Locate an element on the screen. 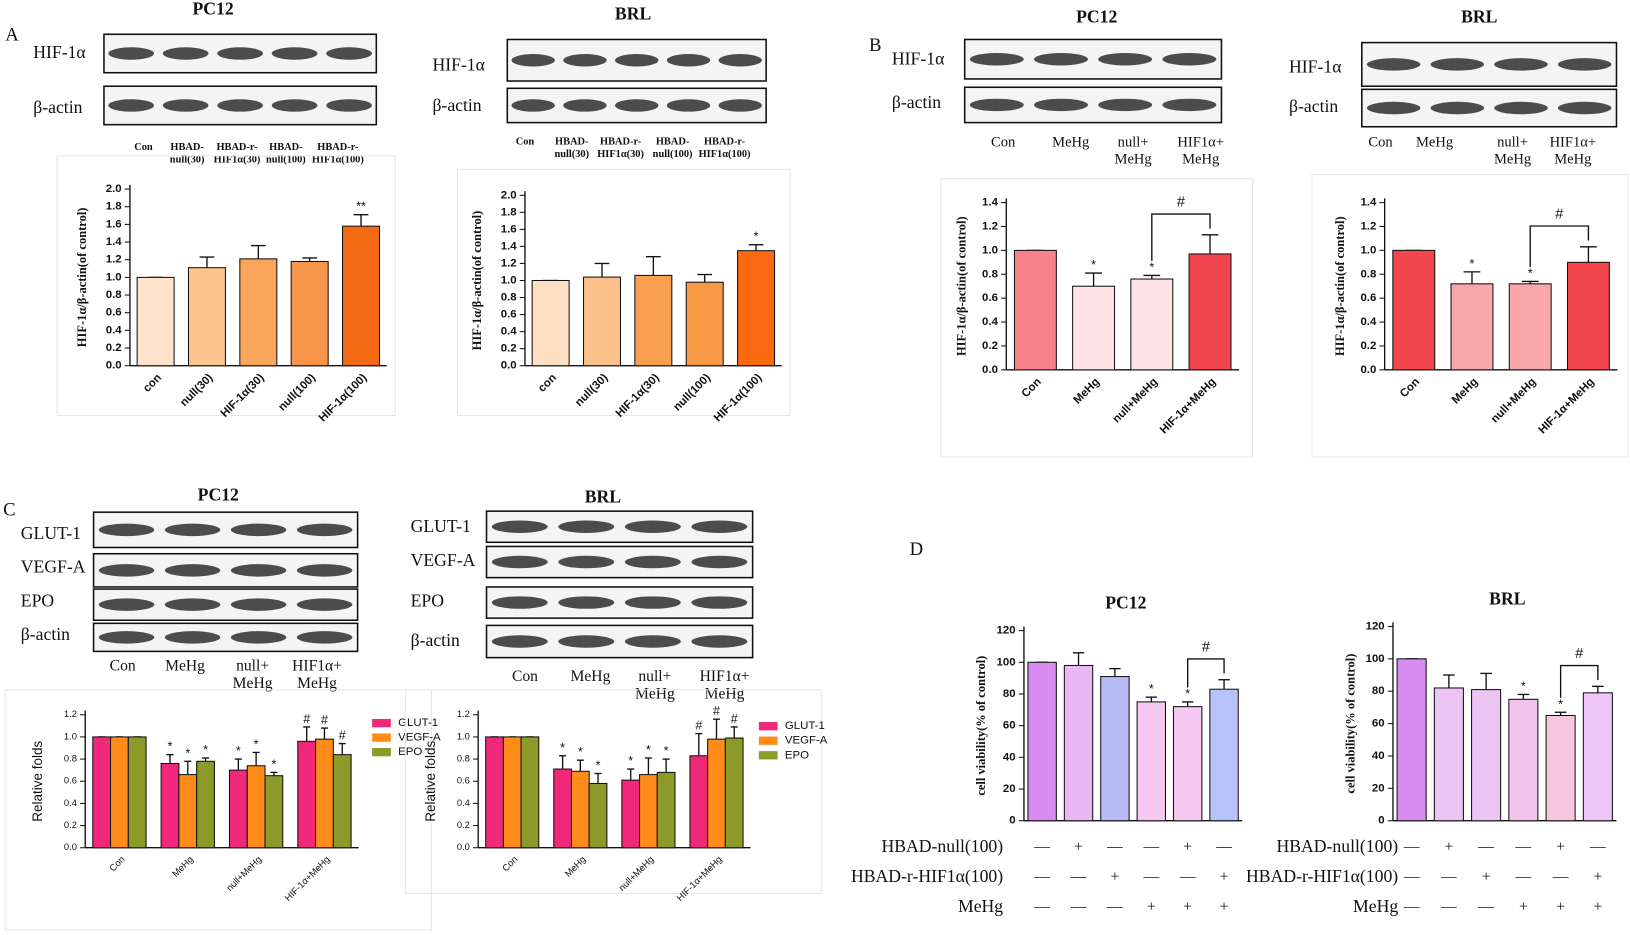 The width and height of the screenshot is (1630, 935). chart-title: BRL is located at coordinates (1507, 599).